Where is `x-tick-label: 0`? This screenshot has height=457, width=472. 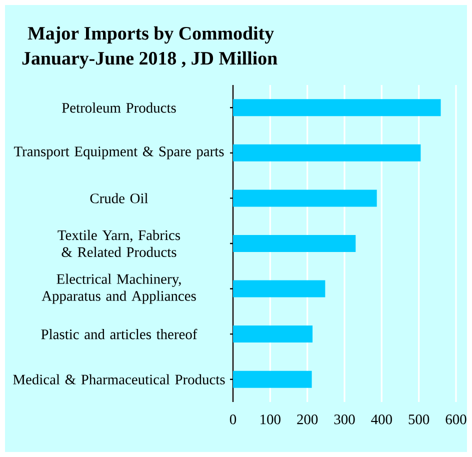
x-tick-label: 0 is located at coordinates (233, 419).